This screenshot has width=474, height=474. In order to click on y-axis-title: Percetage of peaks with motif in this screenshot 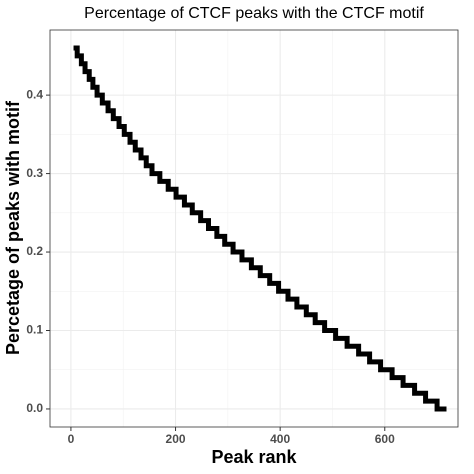, I will do `click(13, 227)`.